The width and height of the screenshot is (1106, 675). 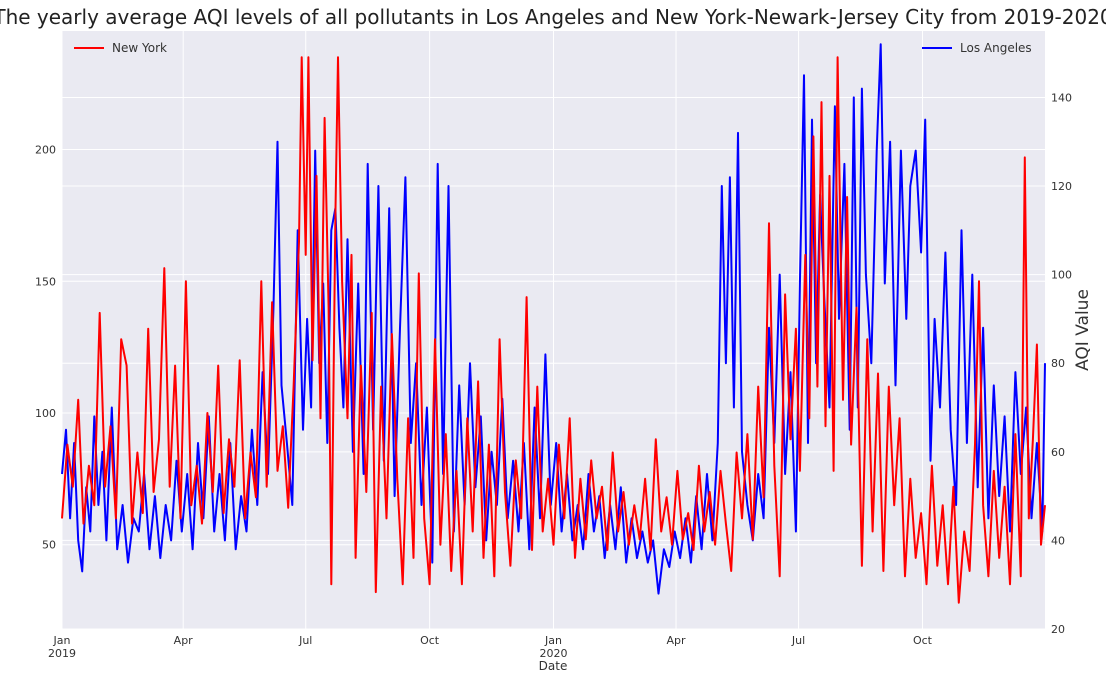 I want to click on legend-label-los-angeles: Los Angeles, so click(x=996, y=48).